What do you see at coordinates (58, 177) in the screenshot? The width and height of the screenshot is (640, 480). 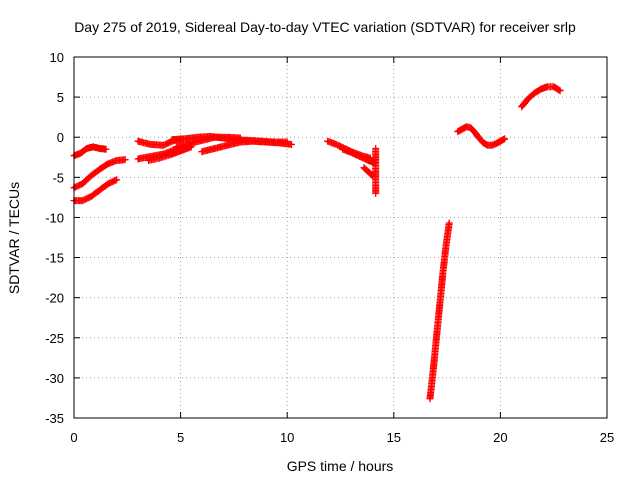 I see `y-tick-label: -5` at bounding box center [58, 177].